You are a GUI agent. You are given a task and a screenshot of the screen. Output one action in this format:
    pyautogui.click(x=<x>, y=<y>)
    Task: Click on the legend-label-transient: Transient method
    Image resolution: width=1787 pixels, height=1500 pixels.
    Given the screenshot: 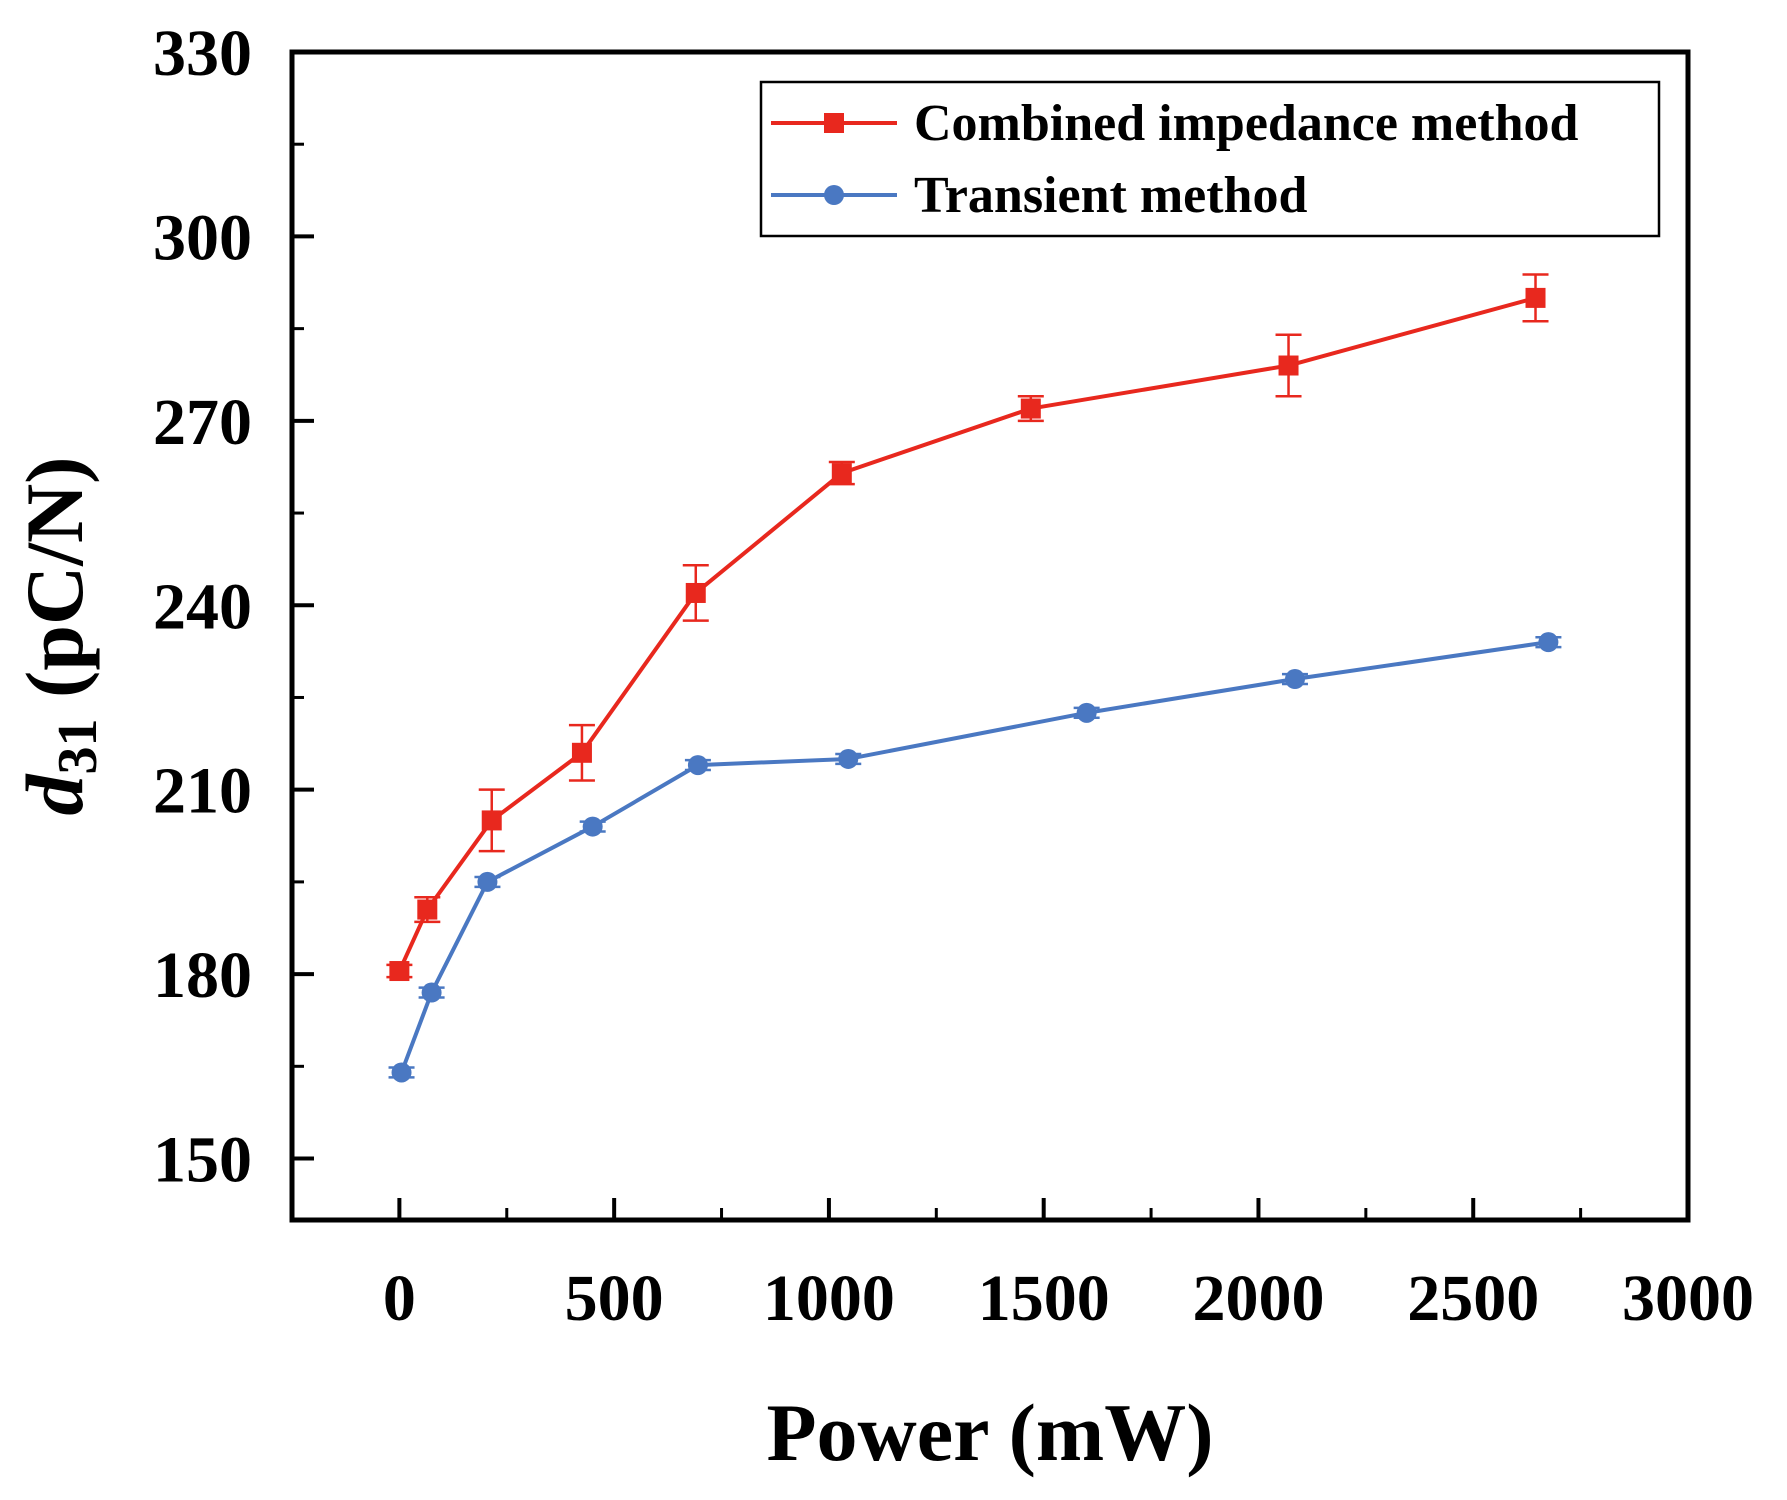 What is the action you would take?
    pyautogui.click(x=1110, y=195)
    